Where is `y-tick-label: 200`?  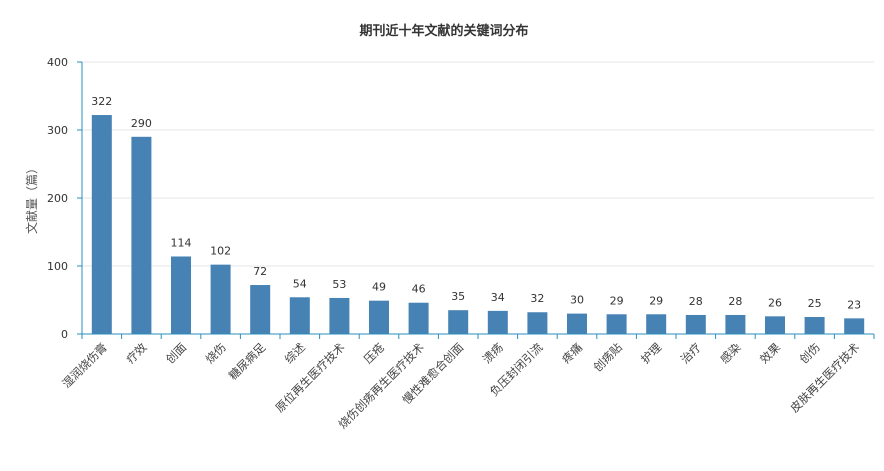 y-tick-label: 200 is located at coordinates (57, 198).